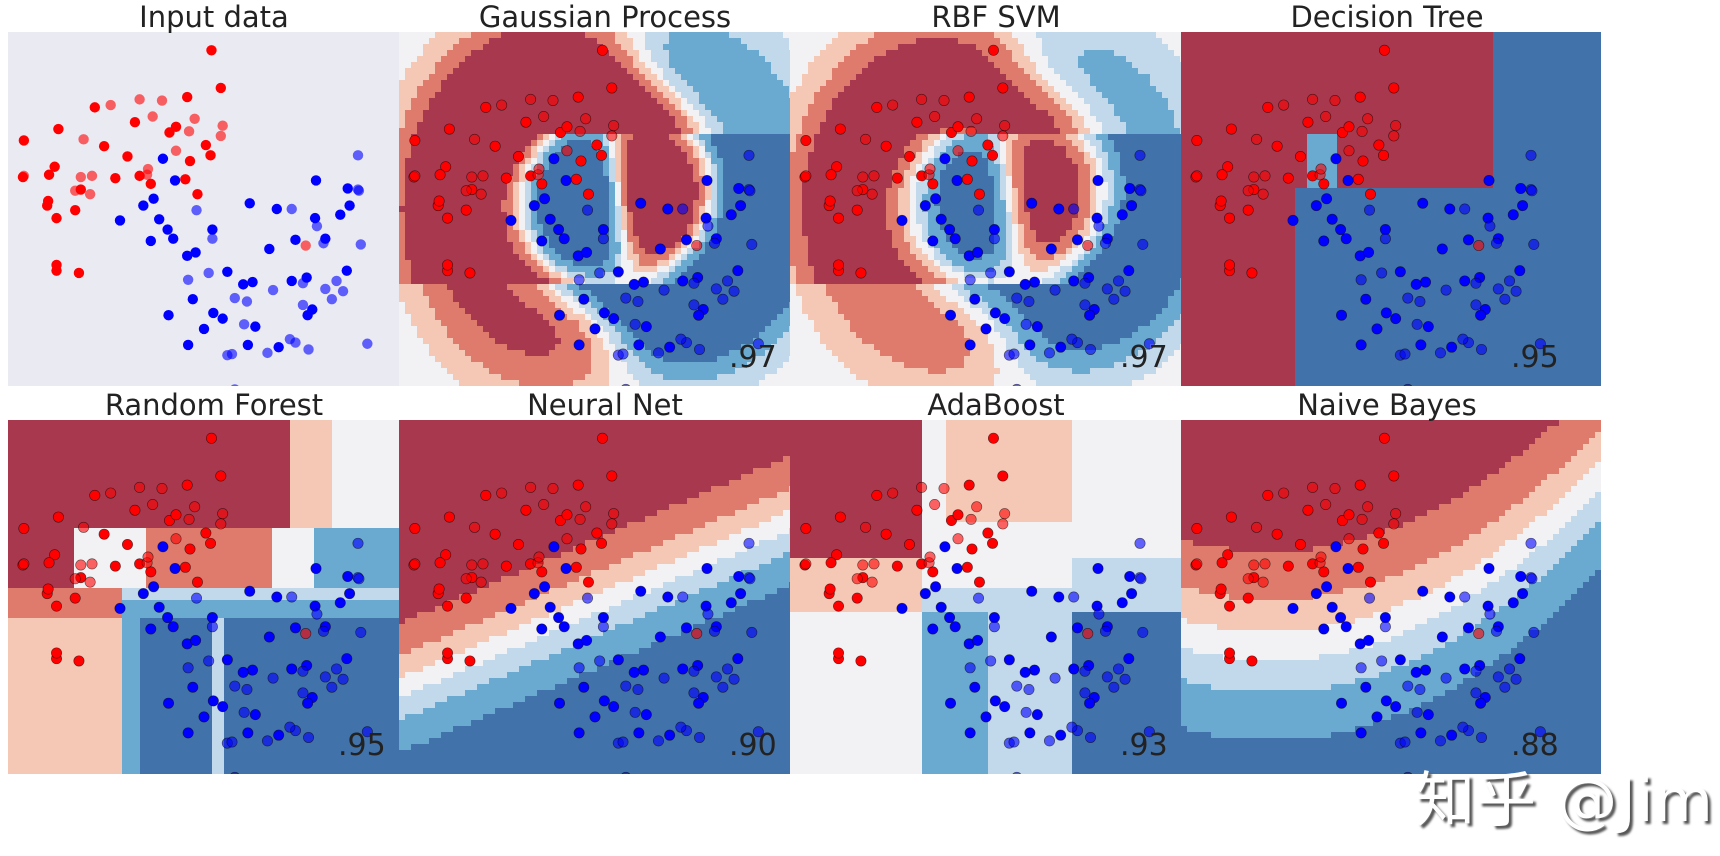  What do you see at coordinates (1144, 745) in the screenshot?
I see `accuracy-score: .93` at bounding box center [1144, 745].